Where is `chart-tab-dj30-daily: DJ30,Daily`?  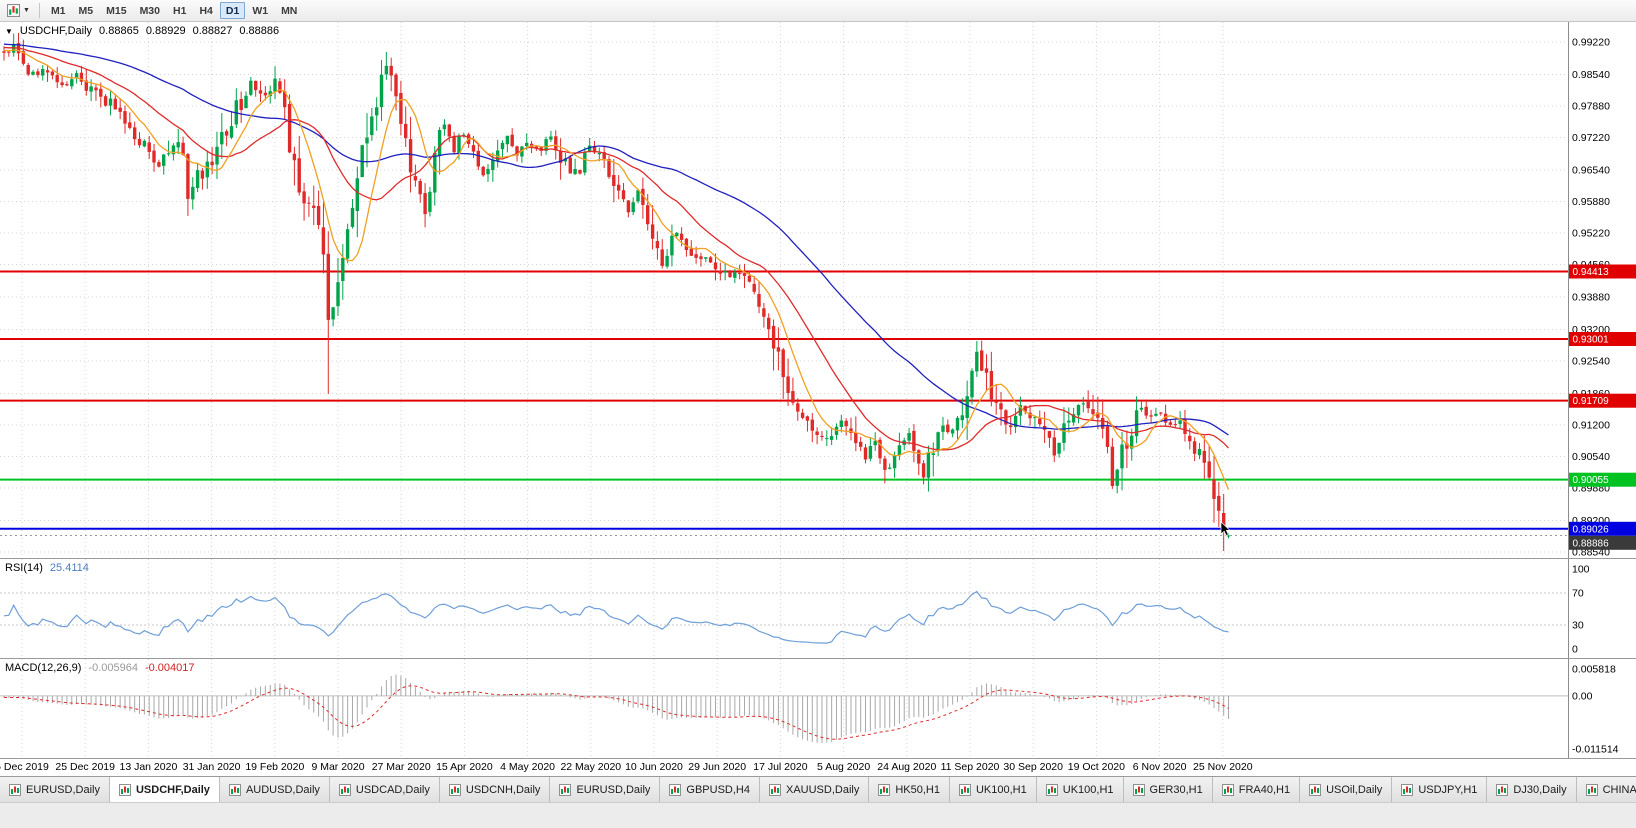
chart-tab-dj30-daily: DJ30,Daily is located at coordinates (1532, 789).